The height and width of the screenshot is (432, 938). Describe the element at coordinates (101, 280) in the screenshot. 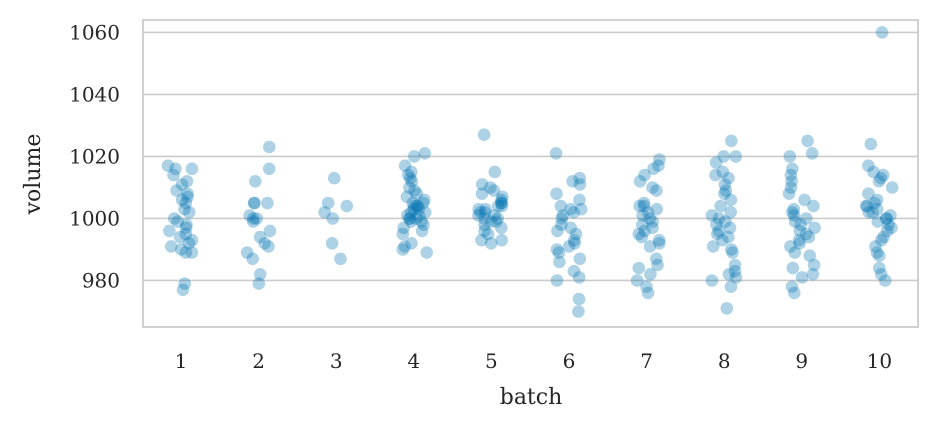

I see `y-tick-label: 980` at that location.